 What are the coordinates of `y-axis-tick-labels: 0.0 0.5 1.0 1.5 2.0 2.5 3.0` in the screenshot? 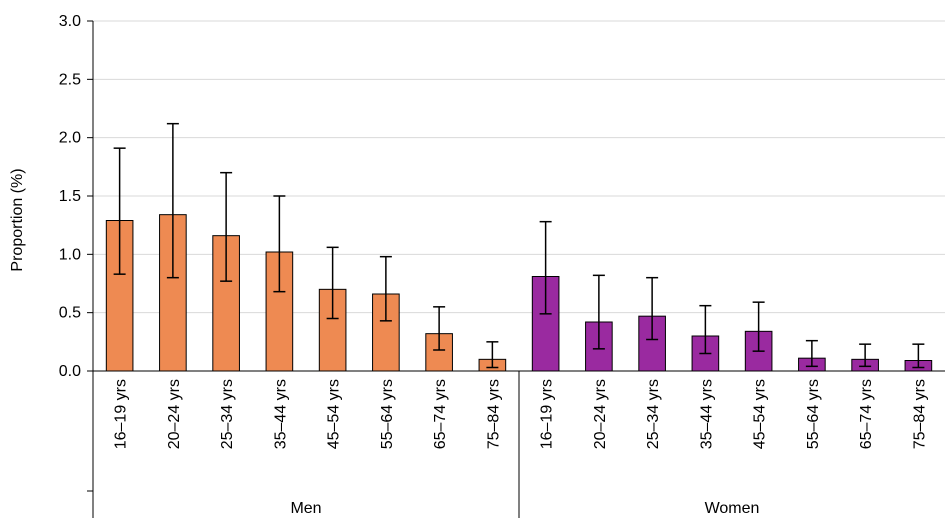 It's located at (70, 196).